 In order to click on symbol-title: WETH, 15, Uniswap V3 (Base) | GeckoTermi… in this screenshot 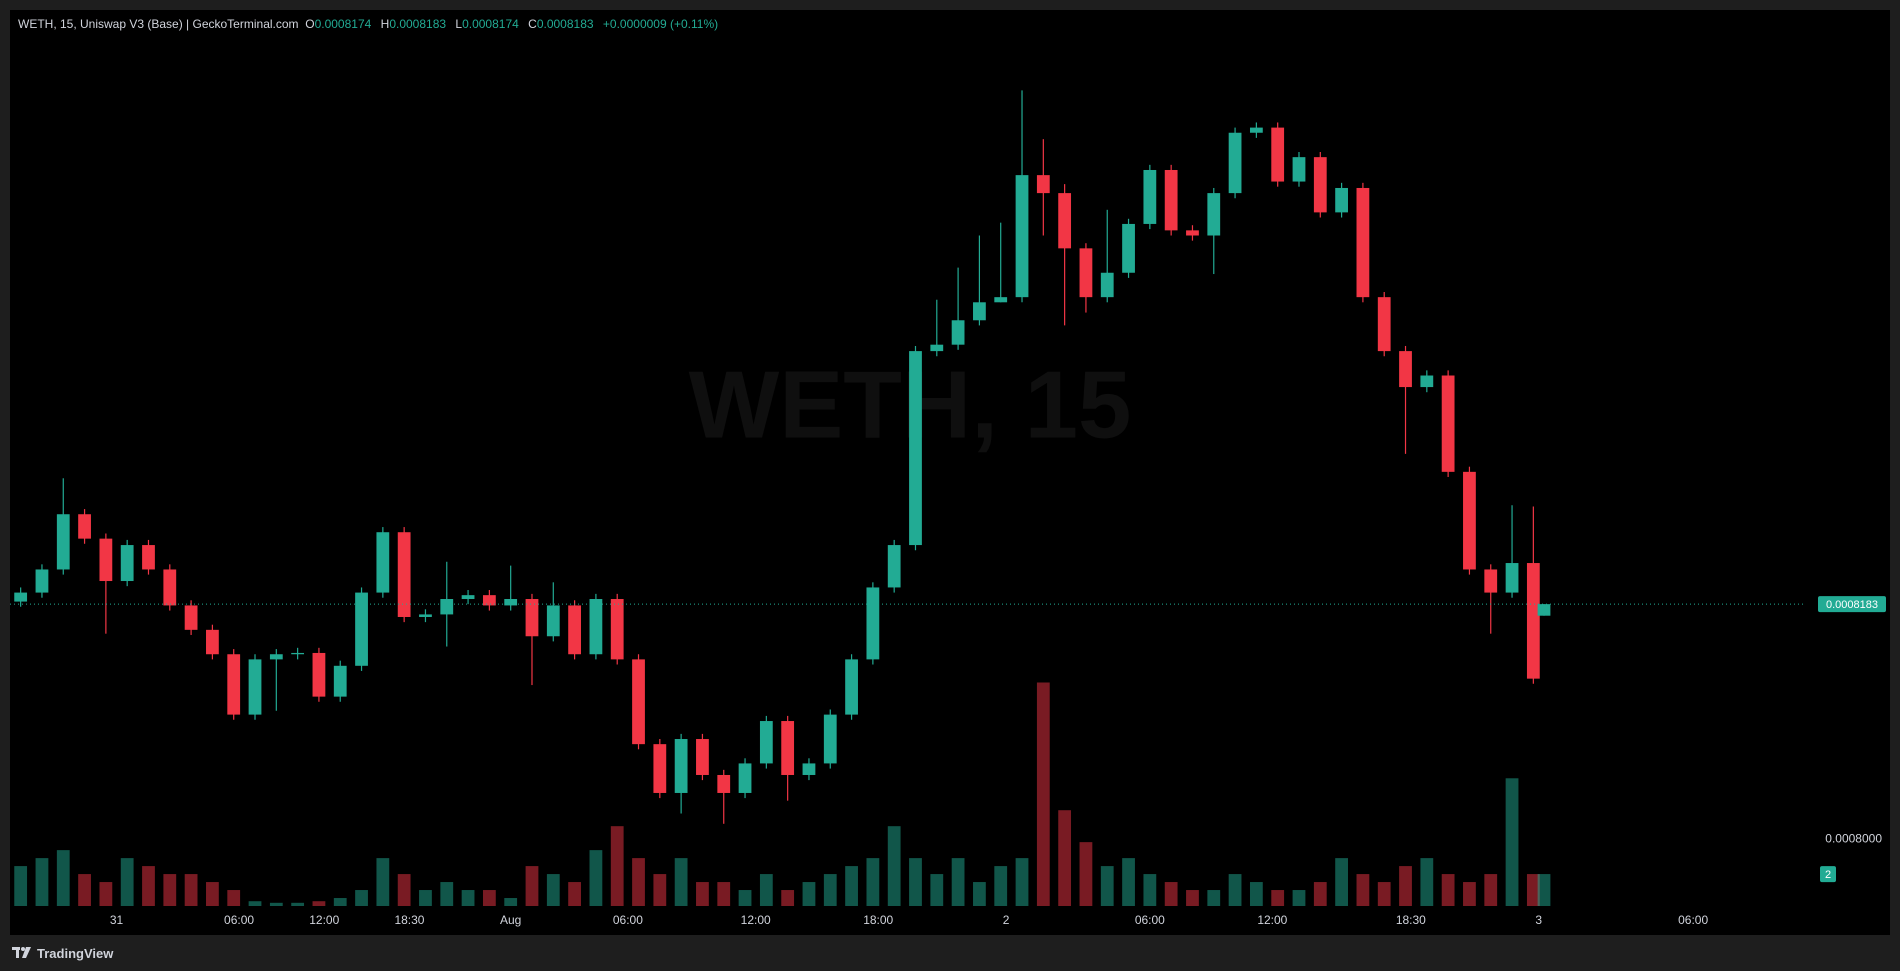, I will do `click(158, 24)`.